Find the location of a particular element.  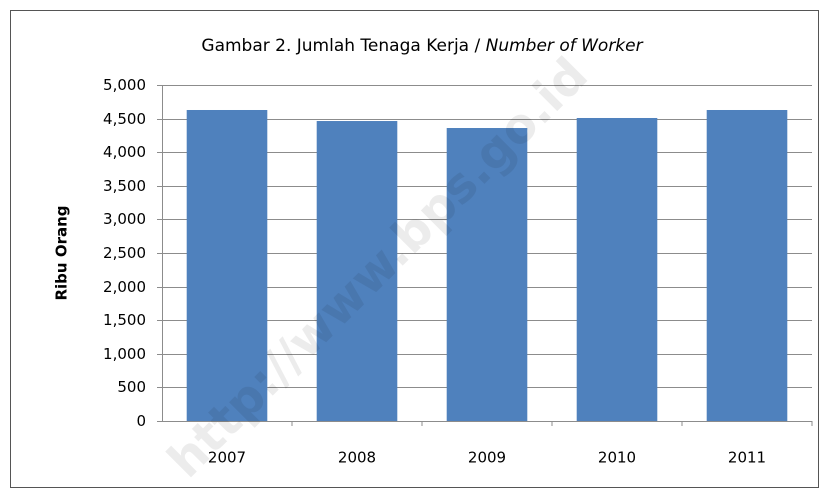

title-italic: Number of Worker is located at coordinates (565, 46).